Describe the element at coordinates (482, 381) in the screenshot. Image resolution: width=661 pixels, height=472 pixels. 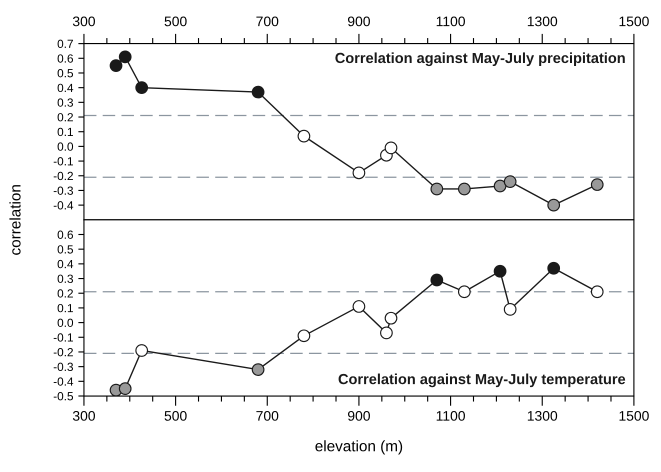
I see `text: Correlation against May-July temperature` at that location.